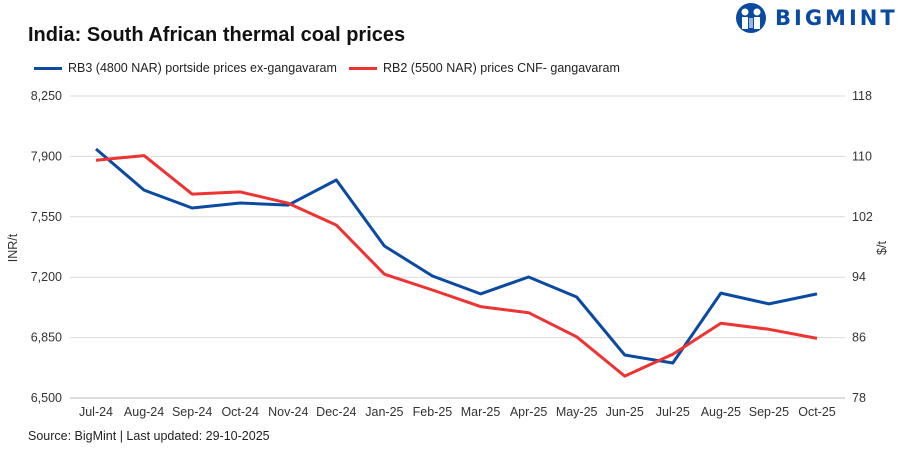 The height and width of the screenshot is (453, 906). Describe the element at coordinates (433, 412) in the screenshot. I see `x-tick-label: Feb-25` at that location.